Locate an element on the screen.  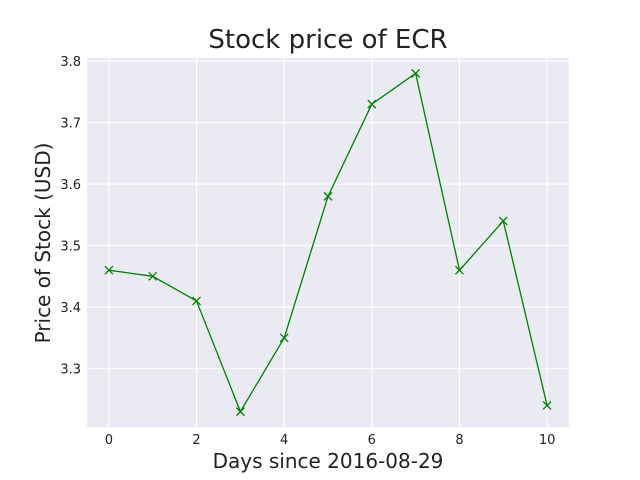
y-tick-label: 3.3 is located at coordinates (70, 370).